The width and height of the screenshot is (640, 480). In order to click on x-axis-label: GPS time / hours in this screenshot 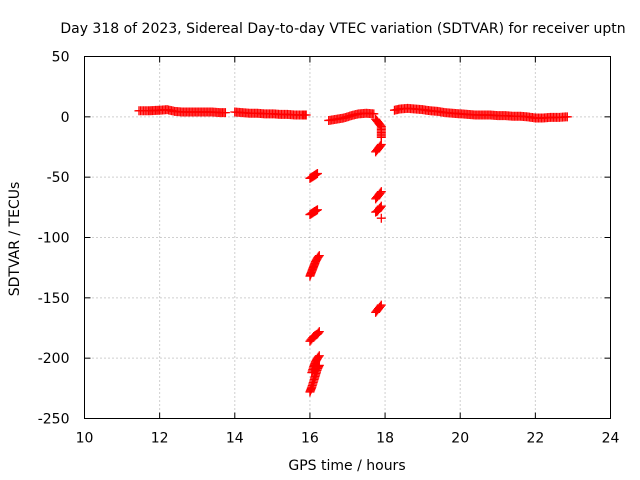, I will do `click(346, 466)`.